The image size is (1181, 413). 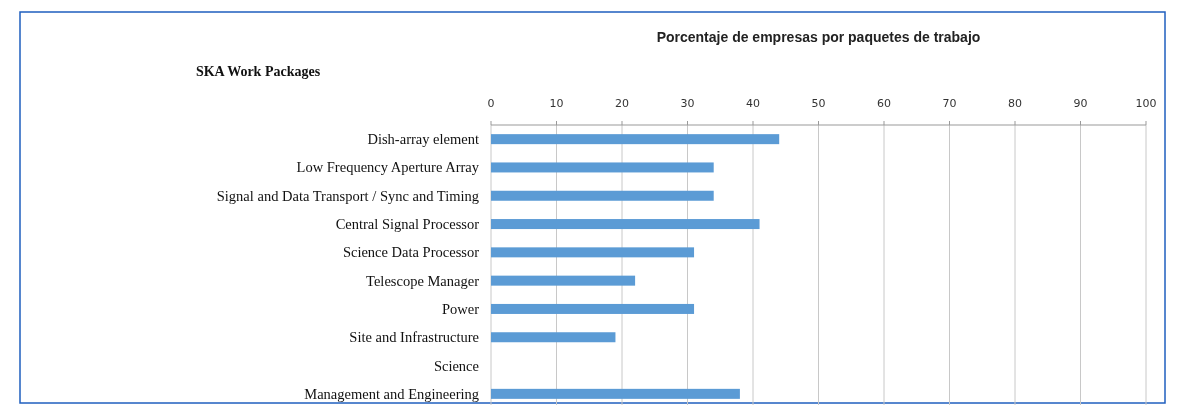 What do you see at coordinates (414, 337) in the screenshot?
I see `y-tick-label: Site and Infrastructure` at bounding box center [414, 337].